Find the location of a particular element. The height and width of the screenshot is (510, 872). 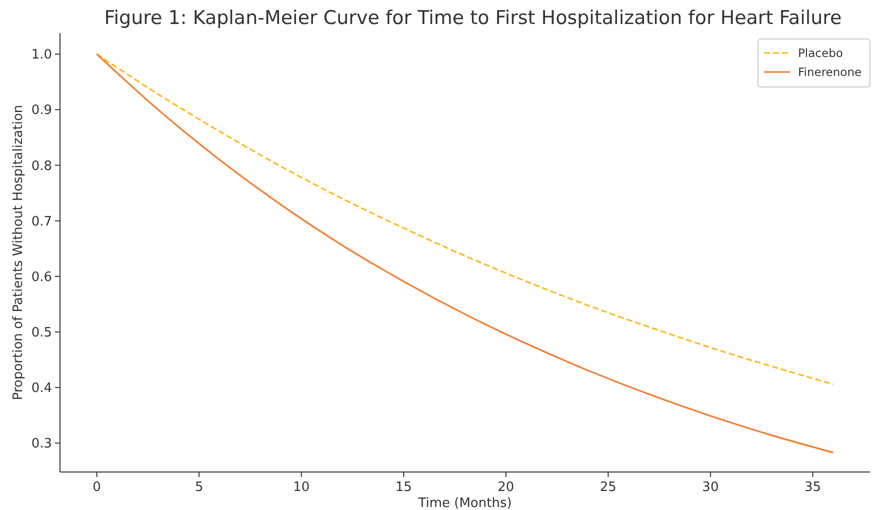

legend-label: Finerenone is located at coordinates (830, 72).